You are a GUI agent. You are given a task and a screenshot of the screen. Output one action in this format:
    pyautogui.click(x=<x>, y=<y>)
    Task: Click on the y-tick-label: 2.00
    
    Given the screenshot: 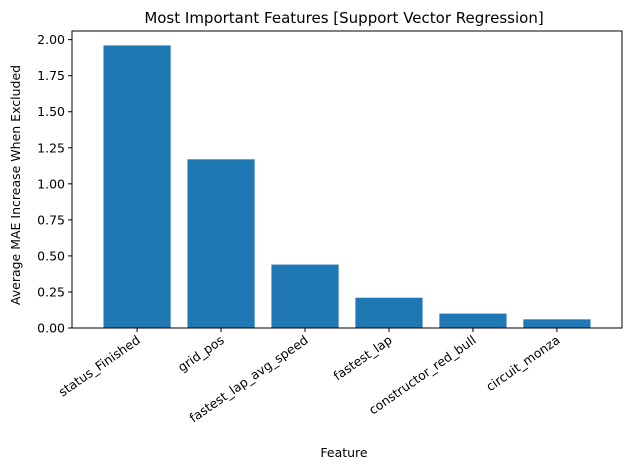 What is the action you would take?
    pyautogui.click(x=51, y=39)
    